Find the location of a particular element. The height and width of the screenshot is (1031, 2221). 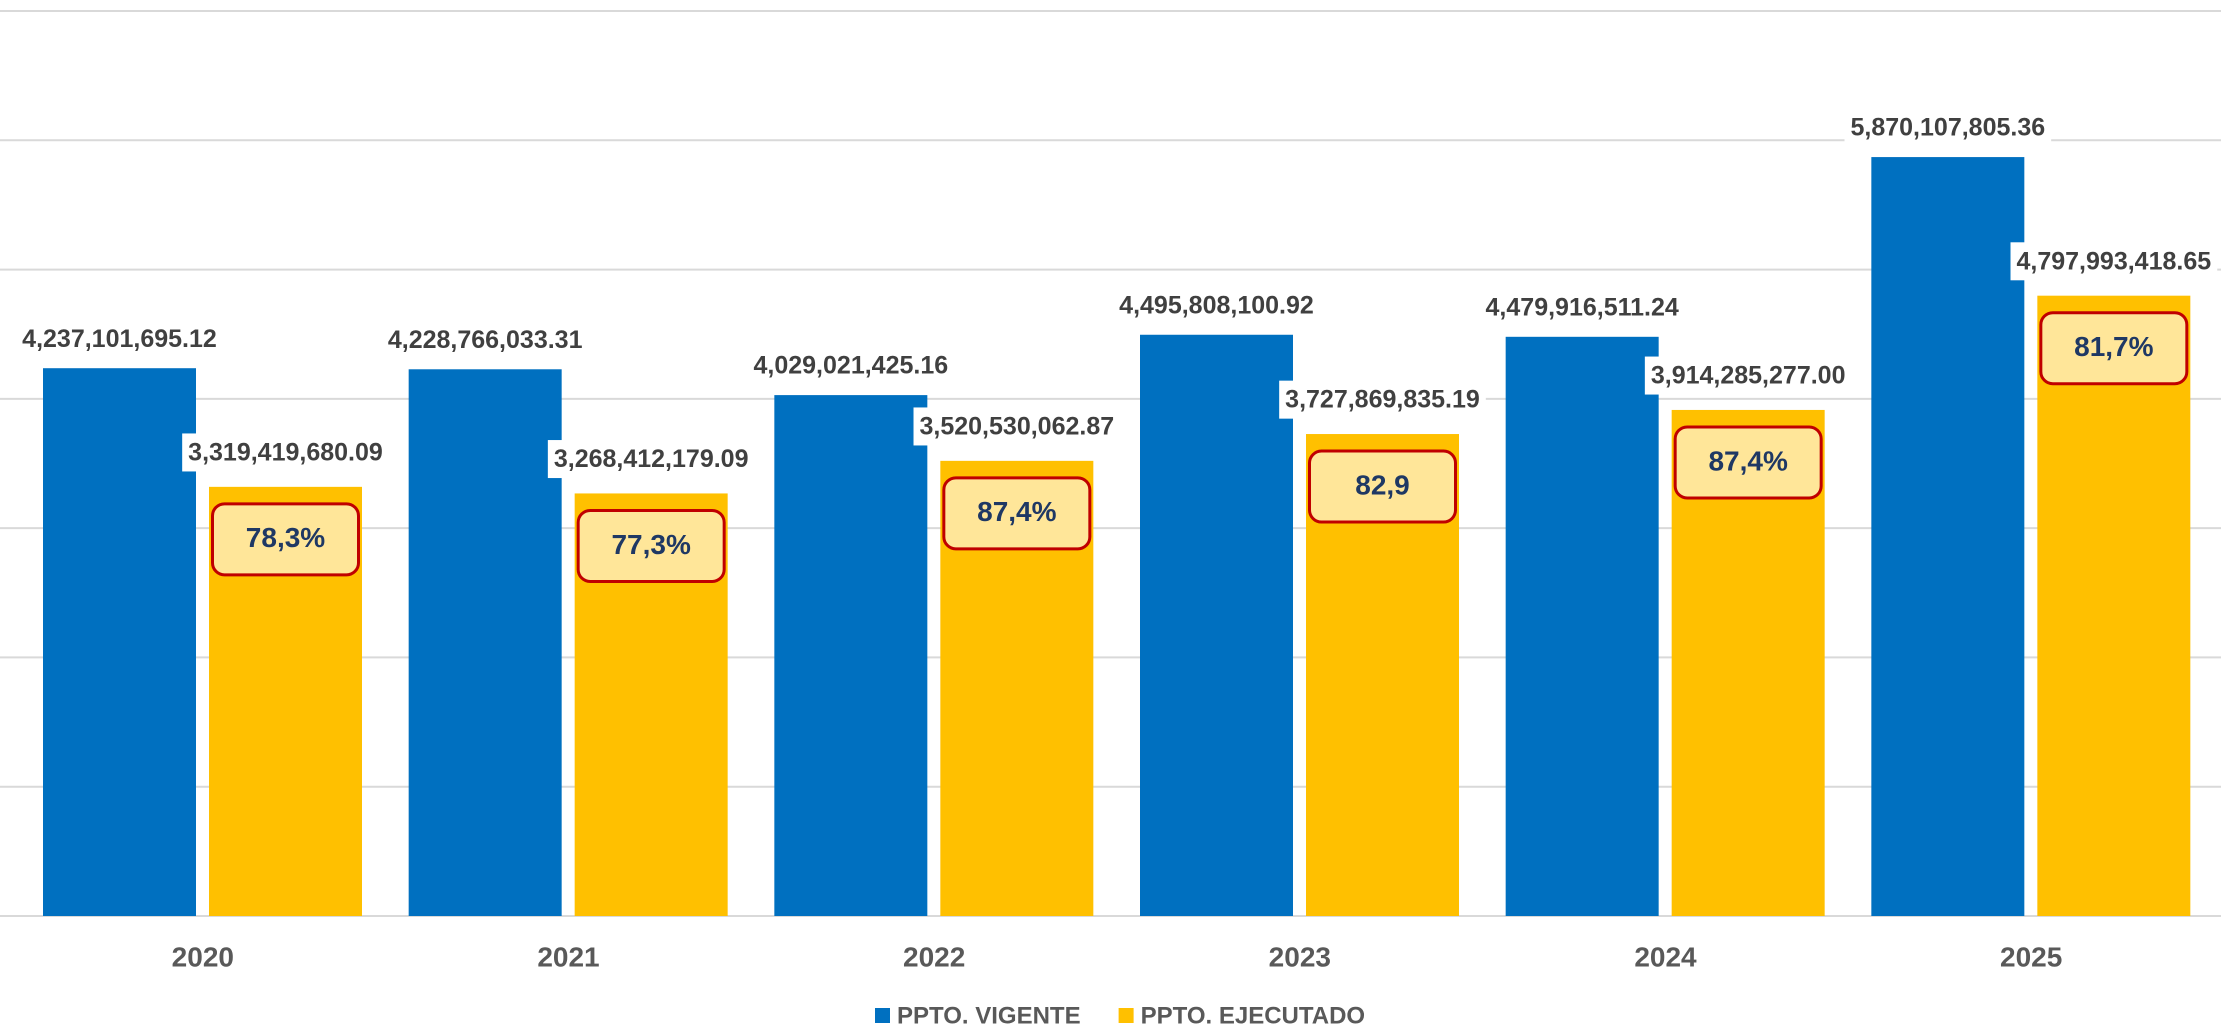

value-label: 3,520,530,062.87 is located at coordinates (1017, 426).